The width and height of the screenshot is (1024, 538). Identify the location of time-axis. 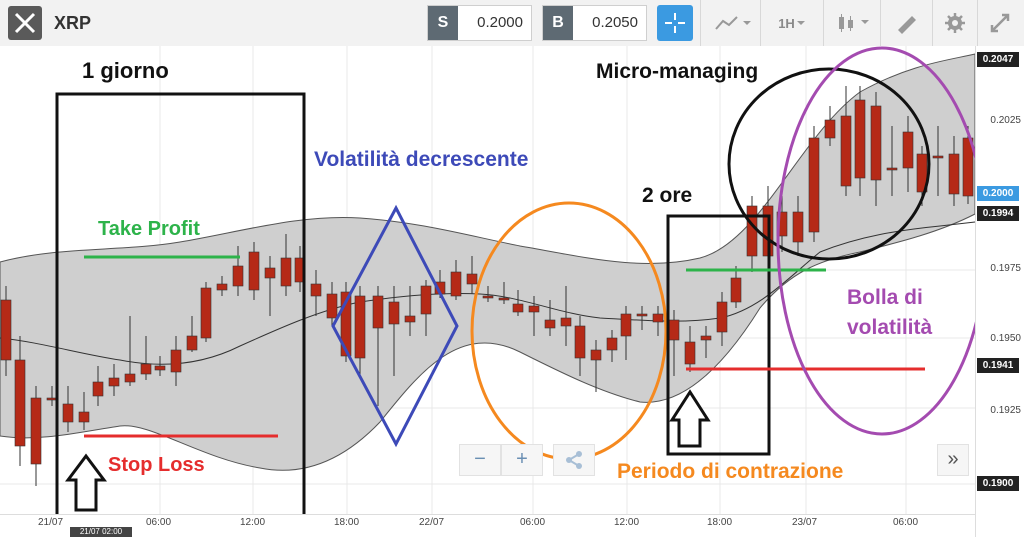
(487, 526).